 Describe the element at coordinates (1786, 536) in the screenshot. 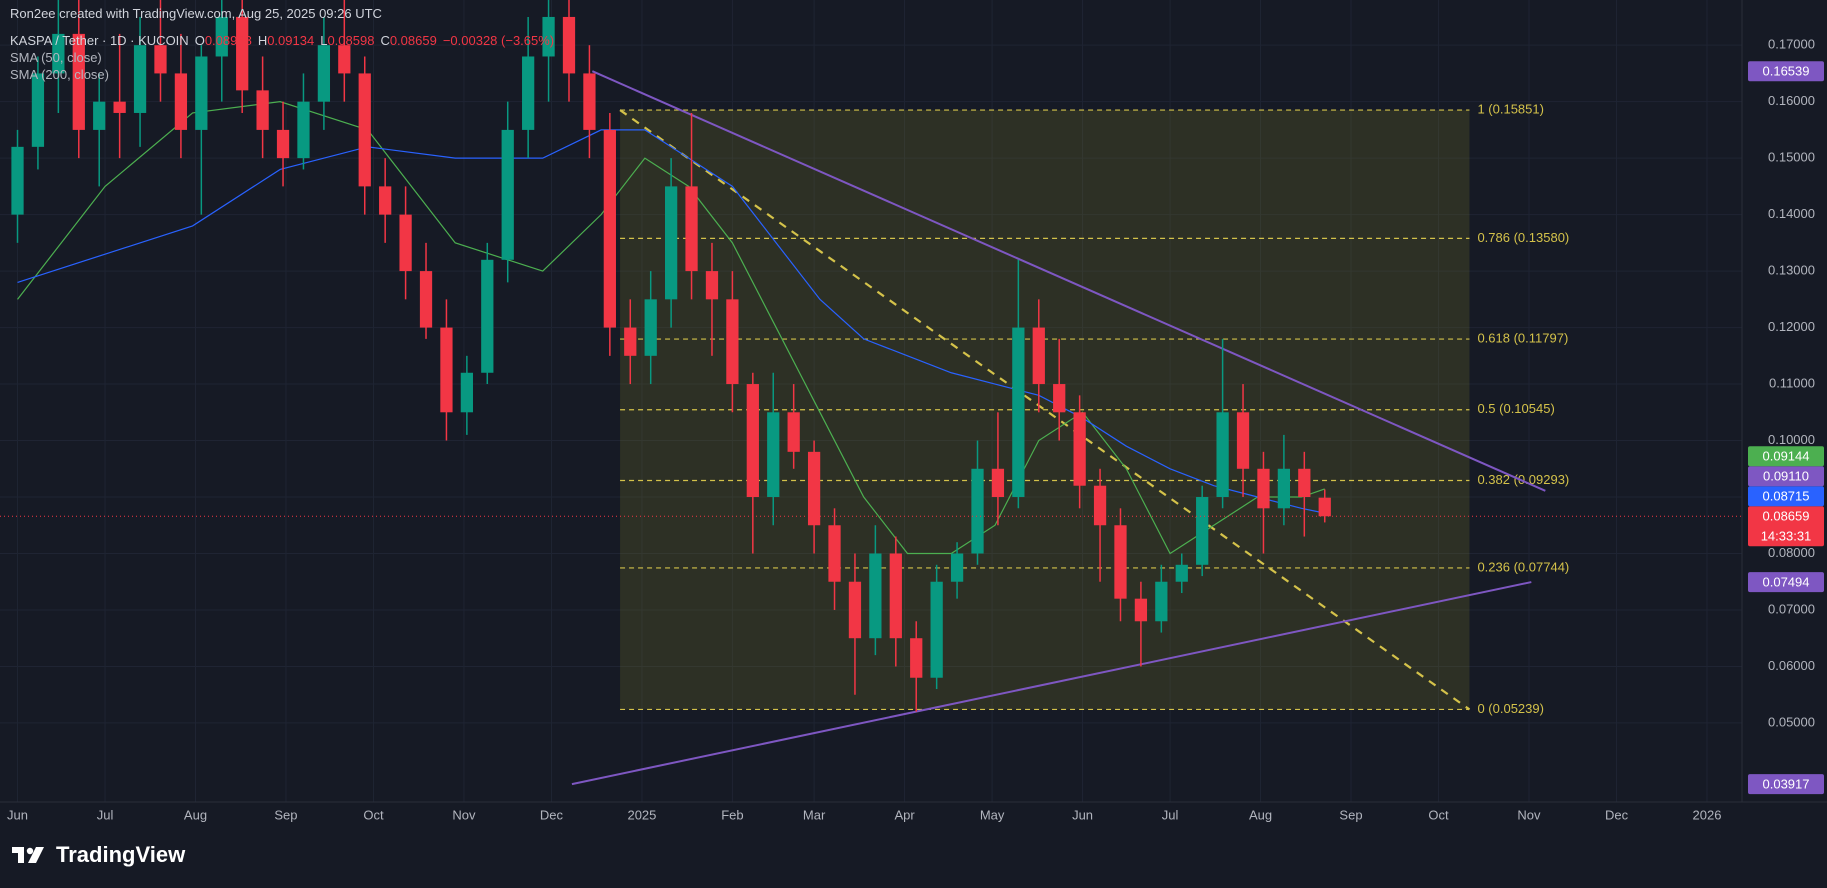

I see `price-countdown: 14:33:31` at that location.